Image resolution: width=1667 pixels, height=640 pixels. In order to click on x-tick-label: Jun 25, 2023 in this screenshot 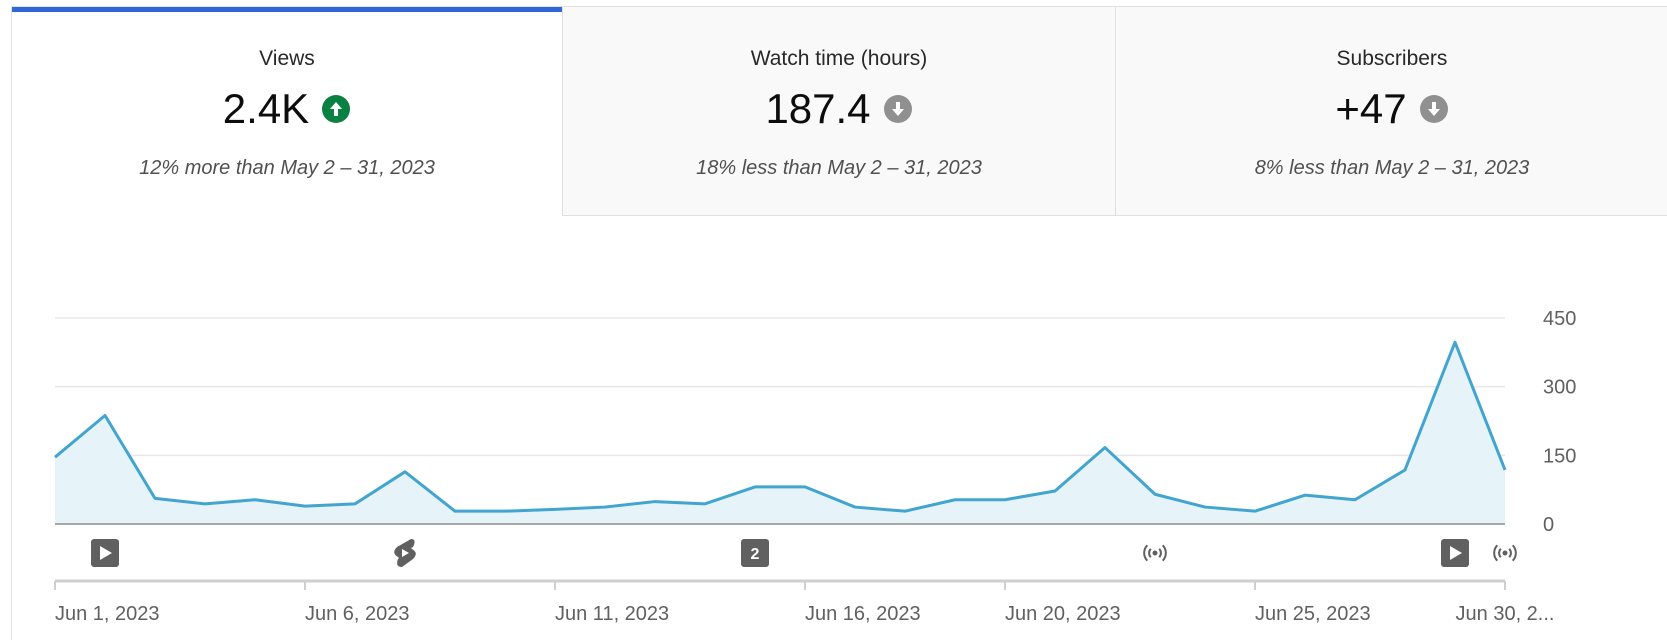, I will do `click(1313, 614)`.